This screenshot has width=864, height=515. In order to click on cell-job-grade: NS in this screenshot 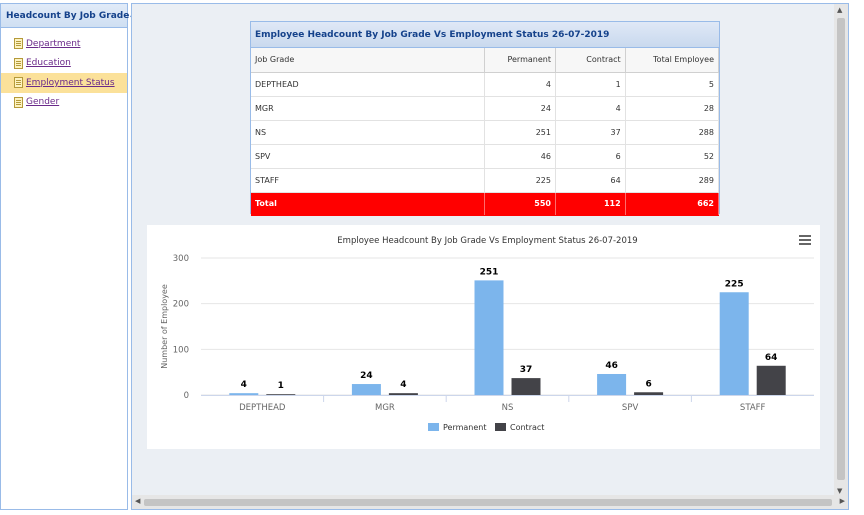, I will do `click(368, 132)`.